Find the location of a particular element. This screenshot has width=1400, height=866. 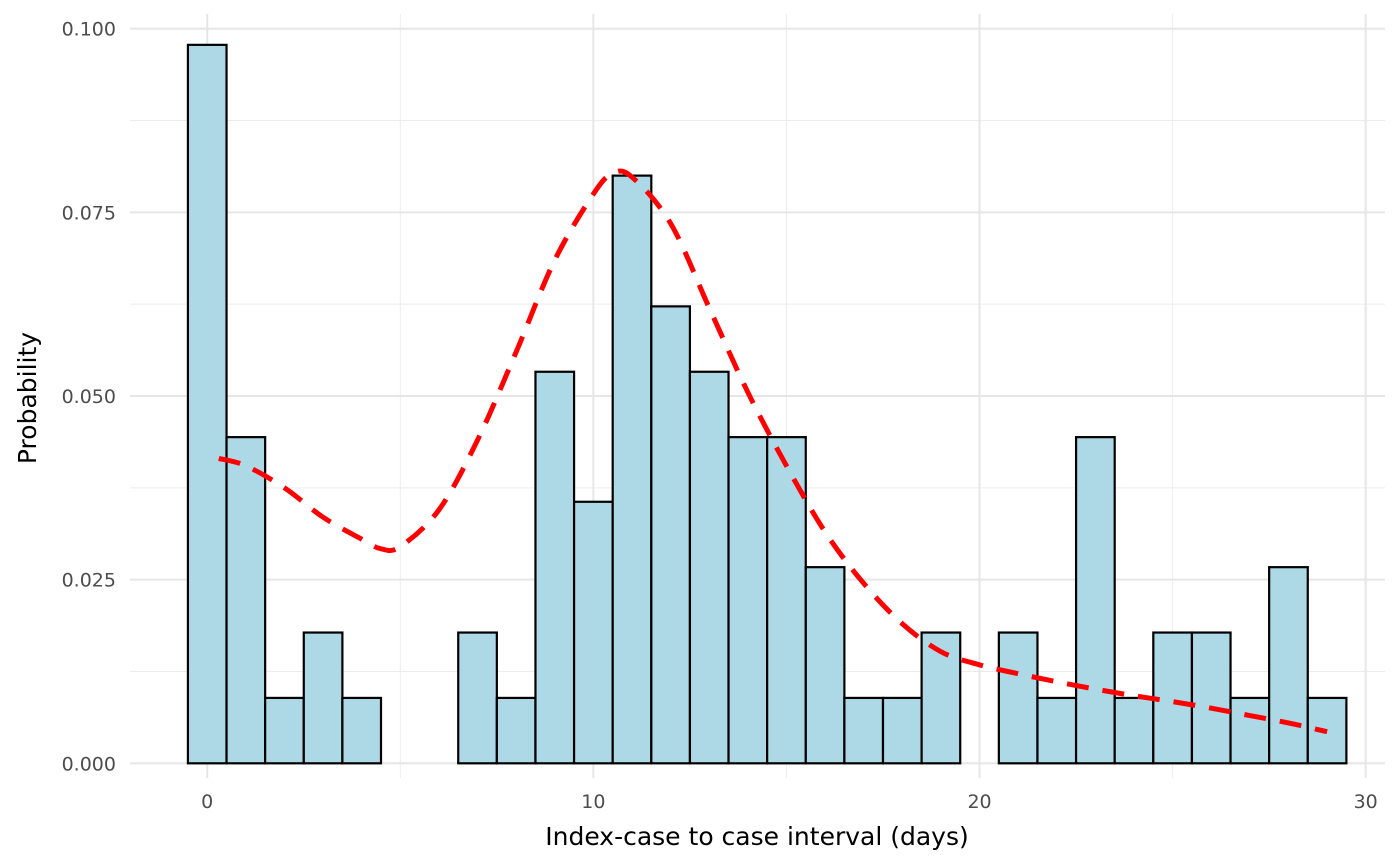

y-tick-label: 0.025 is located at coordinates (89, 581).